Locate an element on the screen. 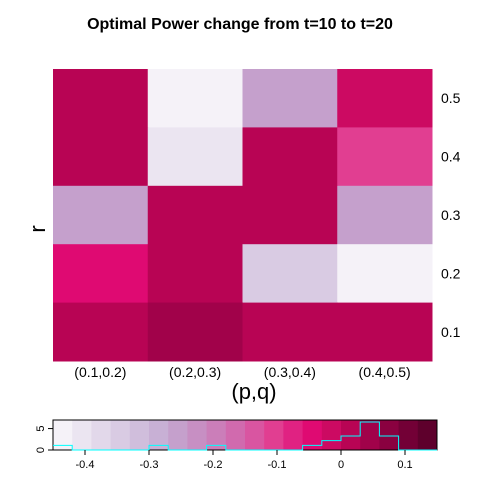 The width and height of the screenshot is (480, 480). y-tick-label: 0.4 is located at coordinates (451, 157).